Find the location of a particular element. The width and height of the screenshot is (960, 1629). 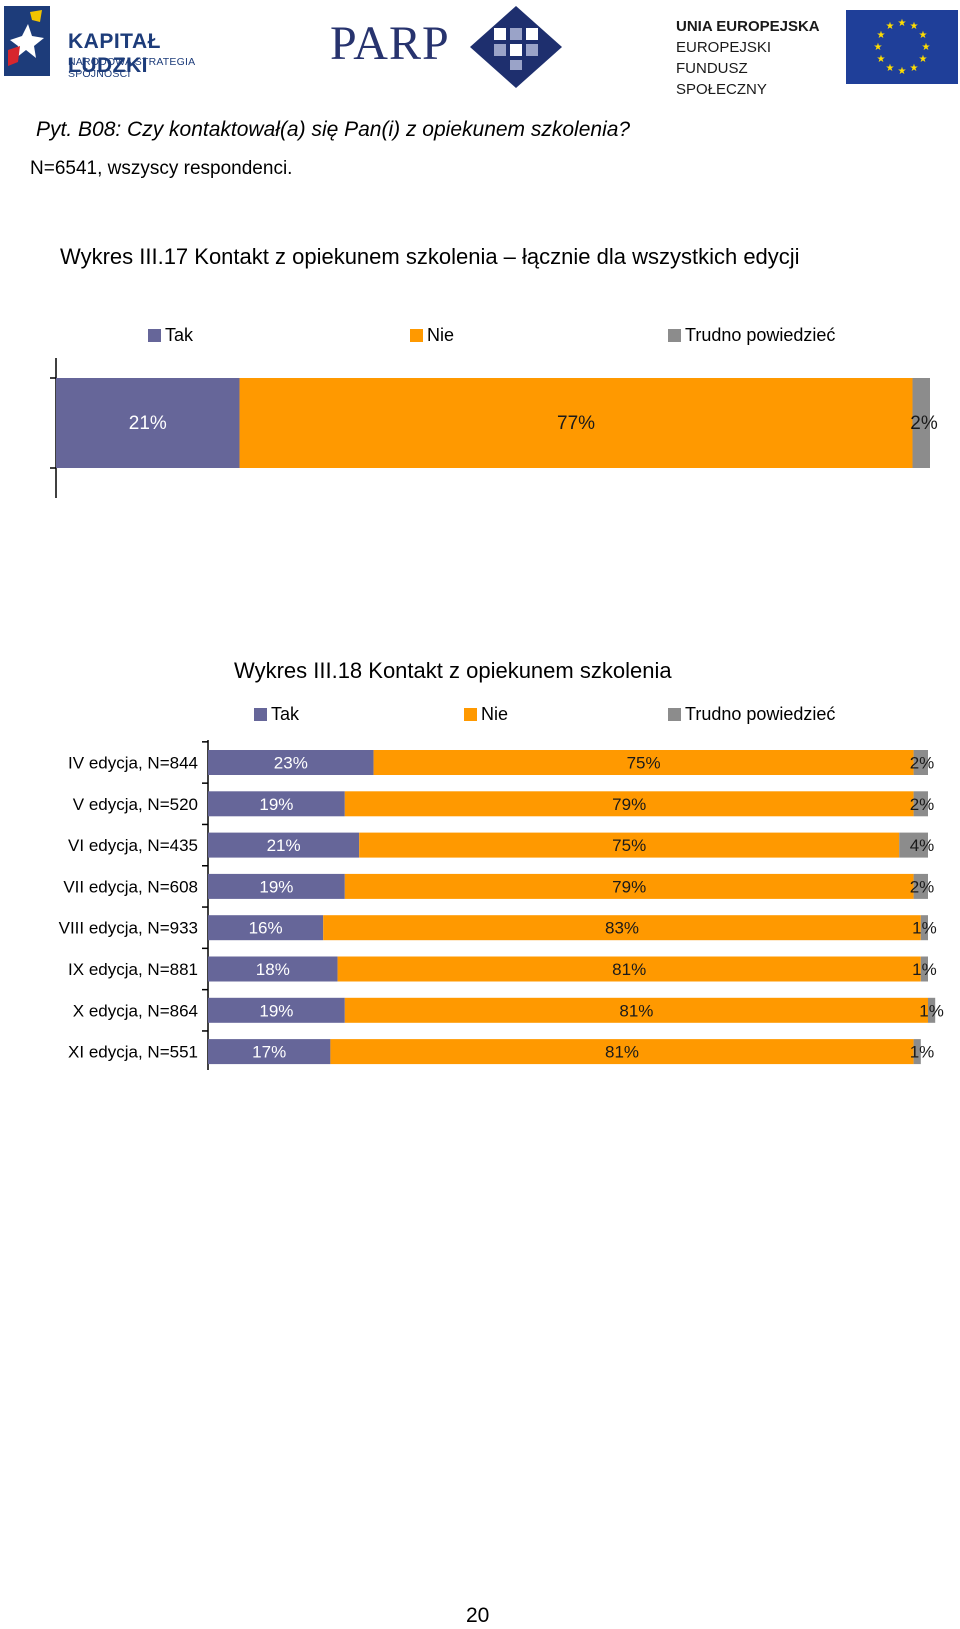

eu-flag-icon: ★ ★ ★ ★ ★ ★ ★ ★ ★ ★ ★ ★ is located at coordinates (902, 47).